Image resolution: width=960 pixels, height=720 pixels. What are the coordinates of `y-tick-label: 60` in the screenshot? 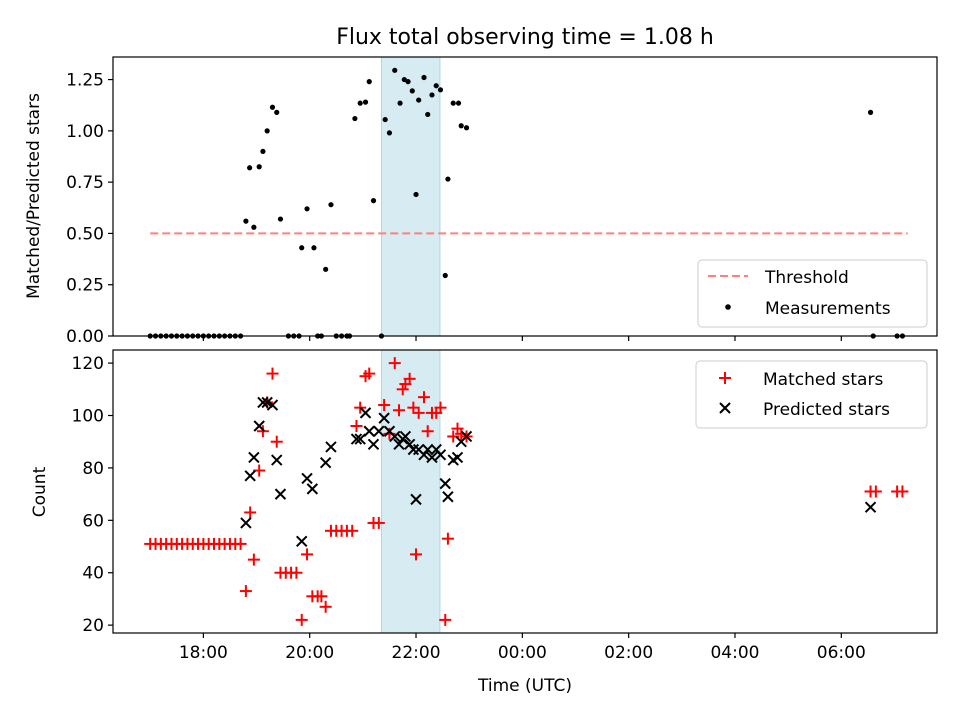 It's located at (93, 521).